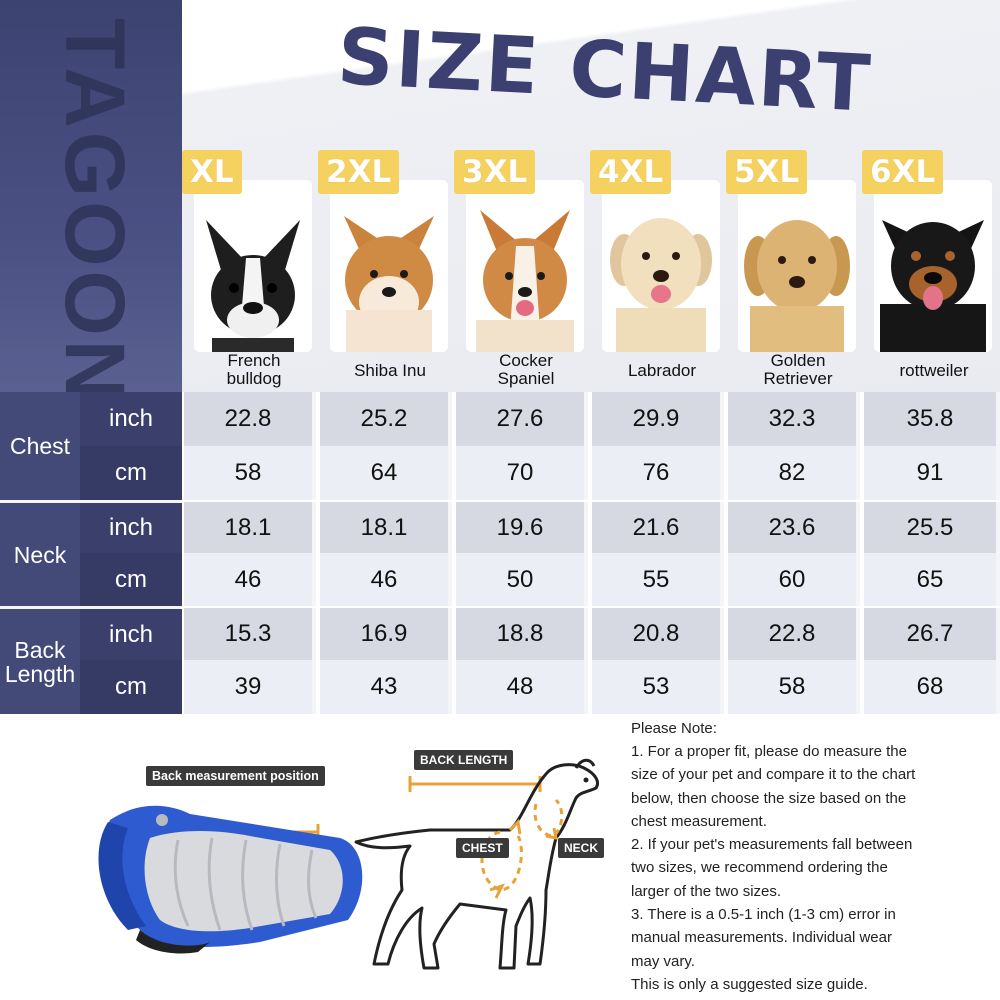  I want to click on french-bulldog-photo, so click(253, 266).